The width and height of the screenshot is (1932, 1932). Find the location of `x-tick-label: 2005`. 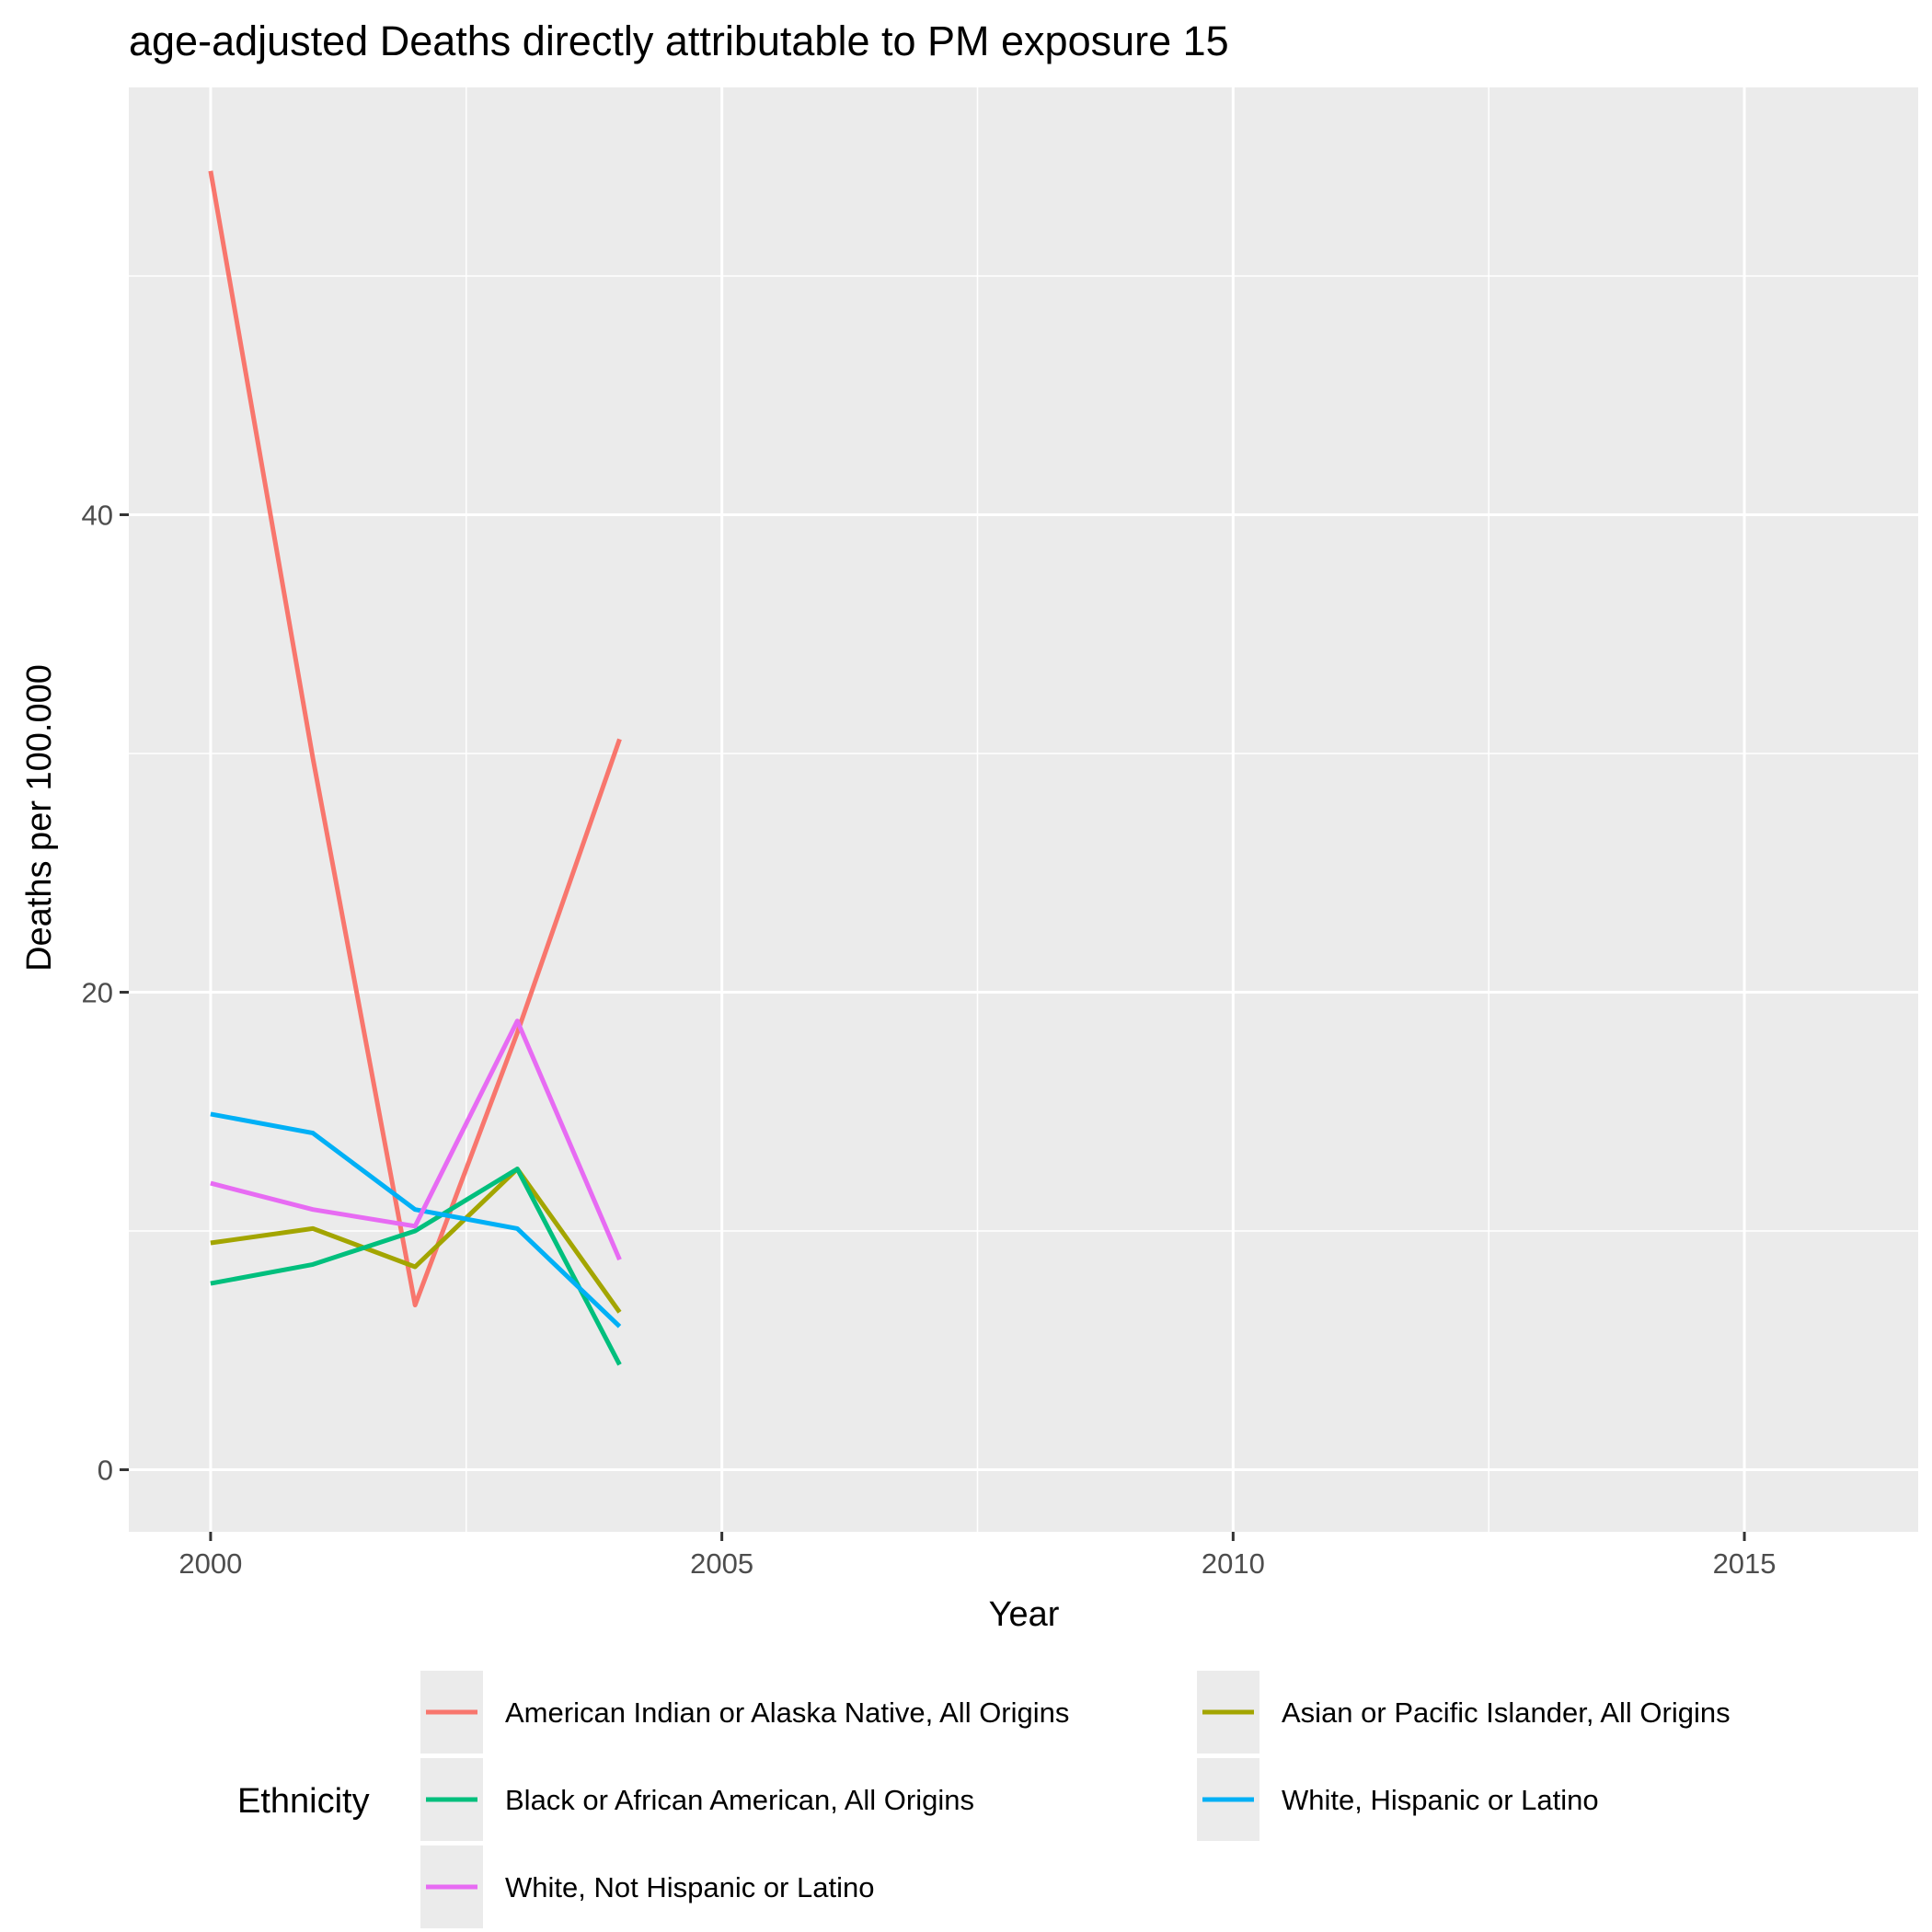

x-tick-label: 2005 is located at coordinates (721, 1563).